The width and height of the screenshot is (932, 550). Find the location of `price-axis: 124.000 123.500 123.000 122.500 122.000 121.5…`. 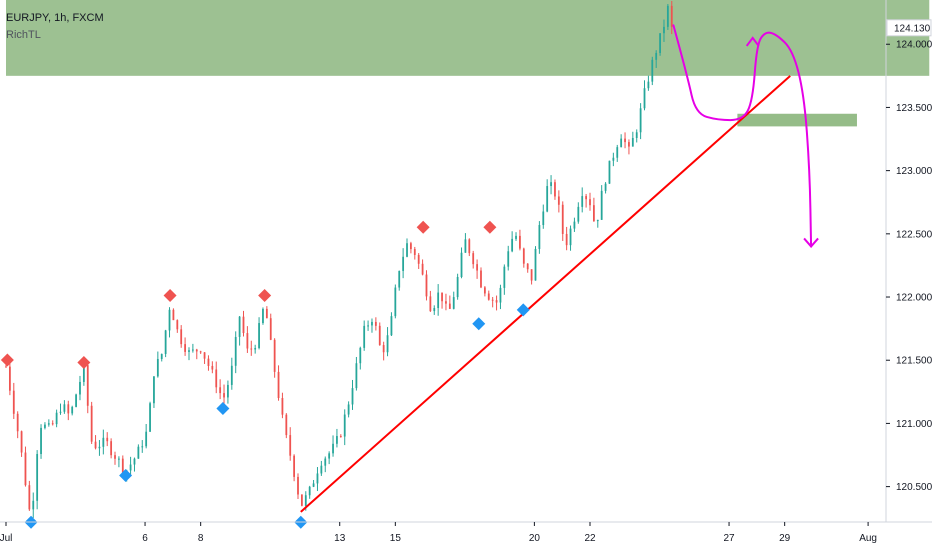

price-axis: 124.000 123.500 123.000 122.500 122.000 121.5… is located at coordinates (909, 266).